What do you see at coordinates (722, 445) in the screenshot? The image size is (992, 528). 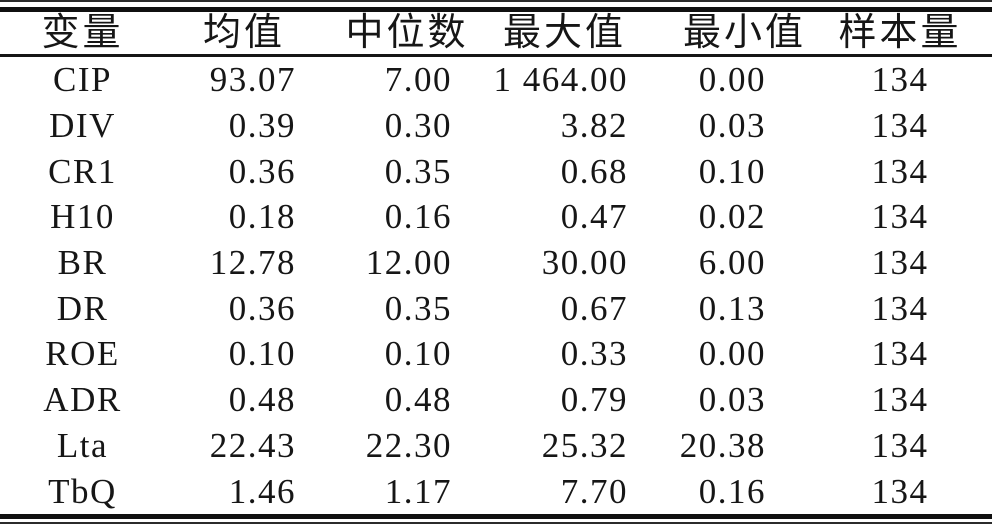 I see `cell-Lta-min: 20.38` at bounding box center [722, 445].